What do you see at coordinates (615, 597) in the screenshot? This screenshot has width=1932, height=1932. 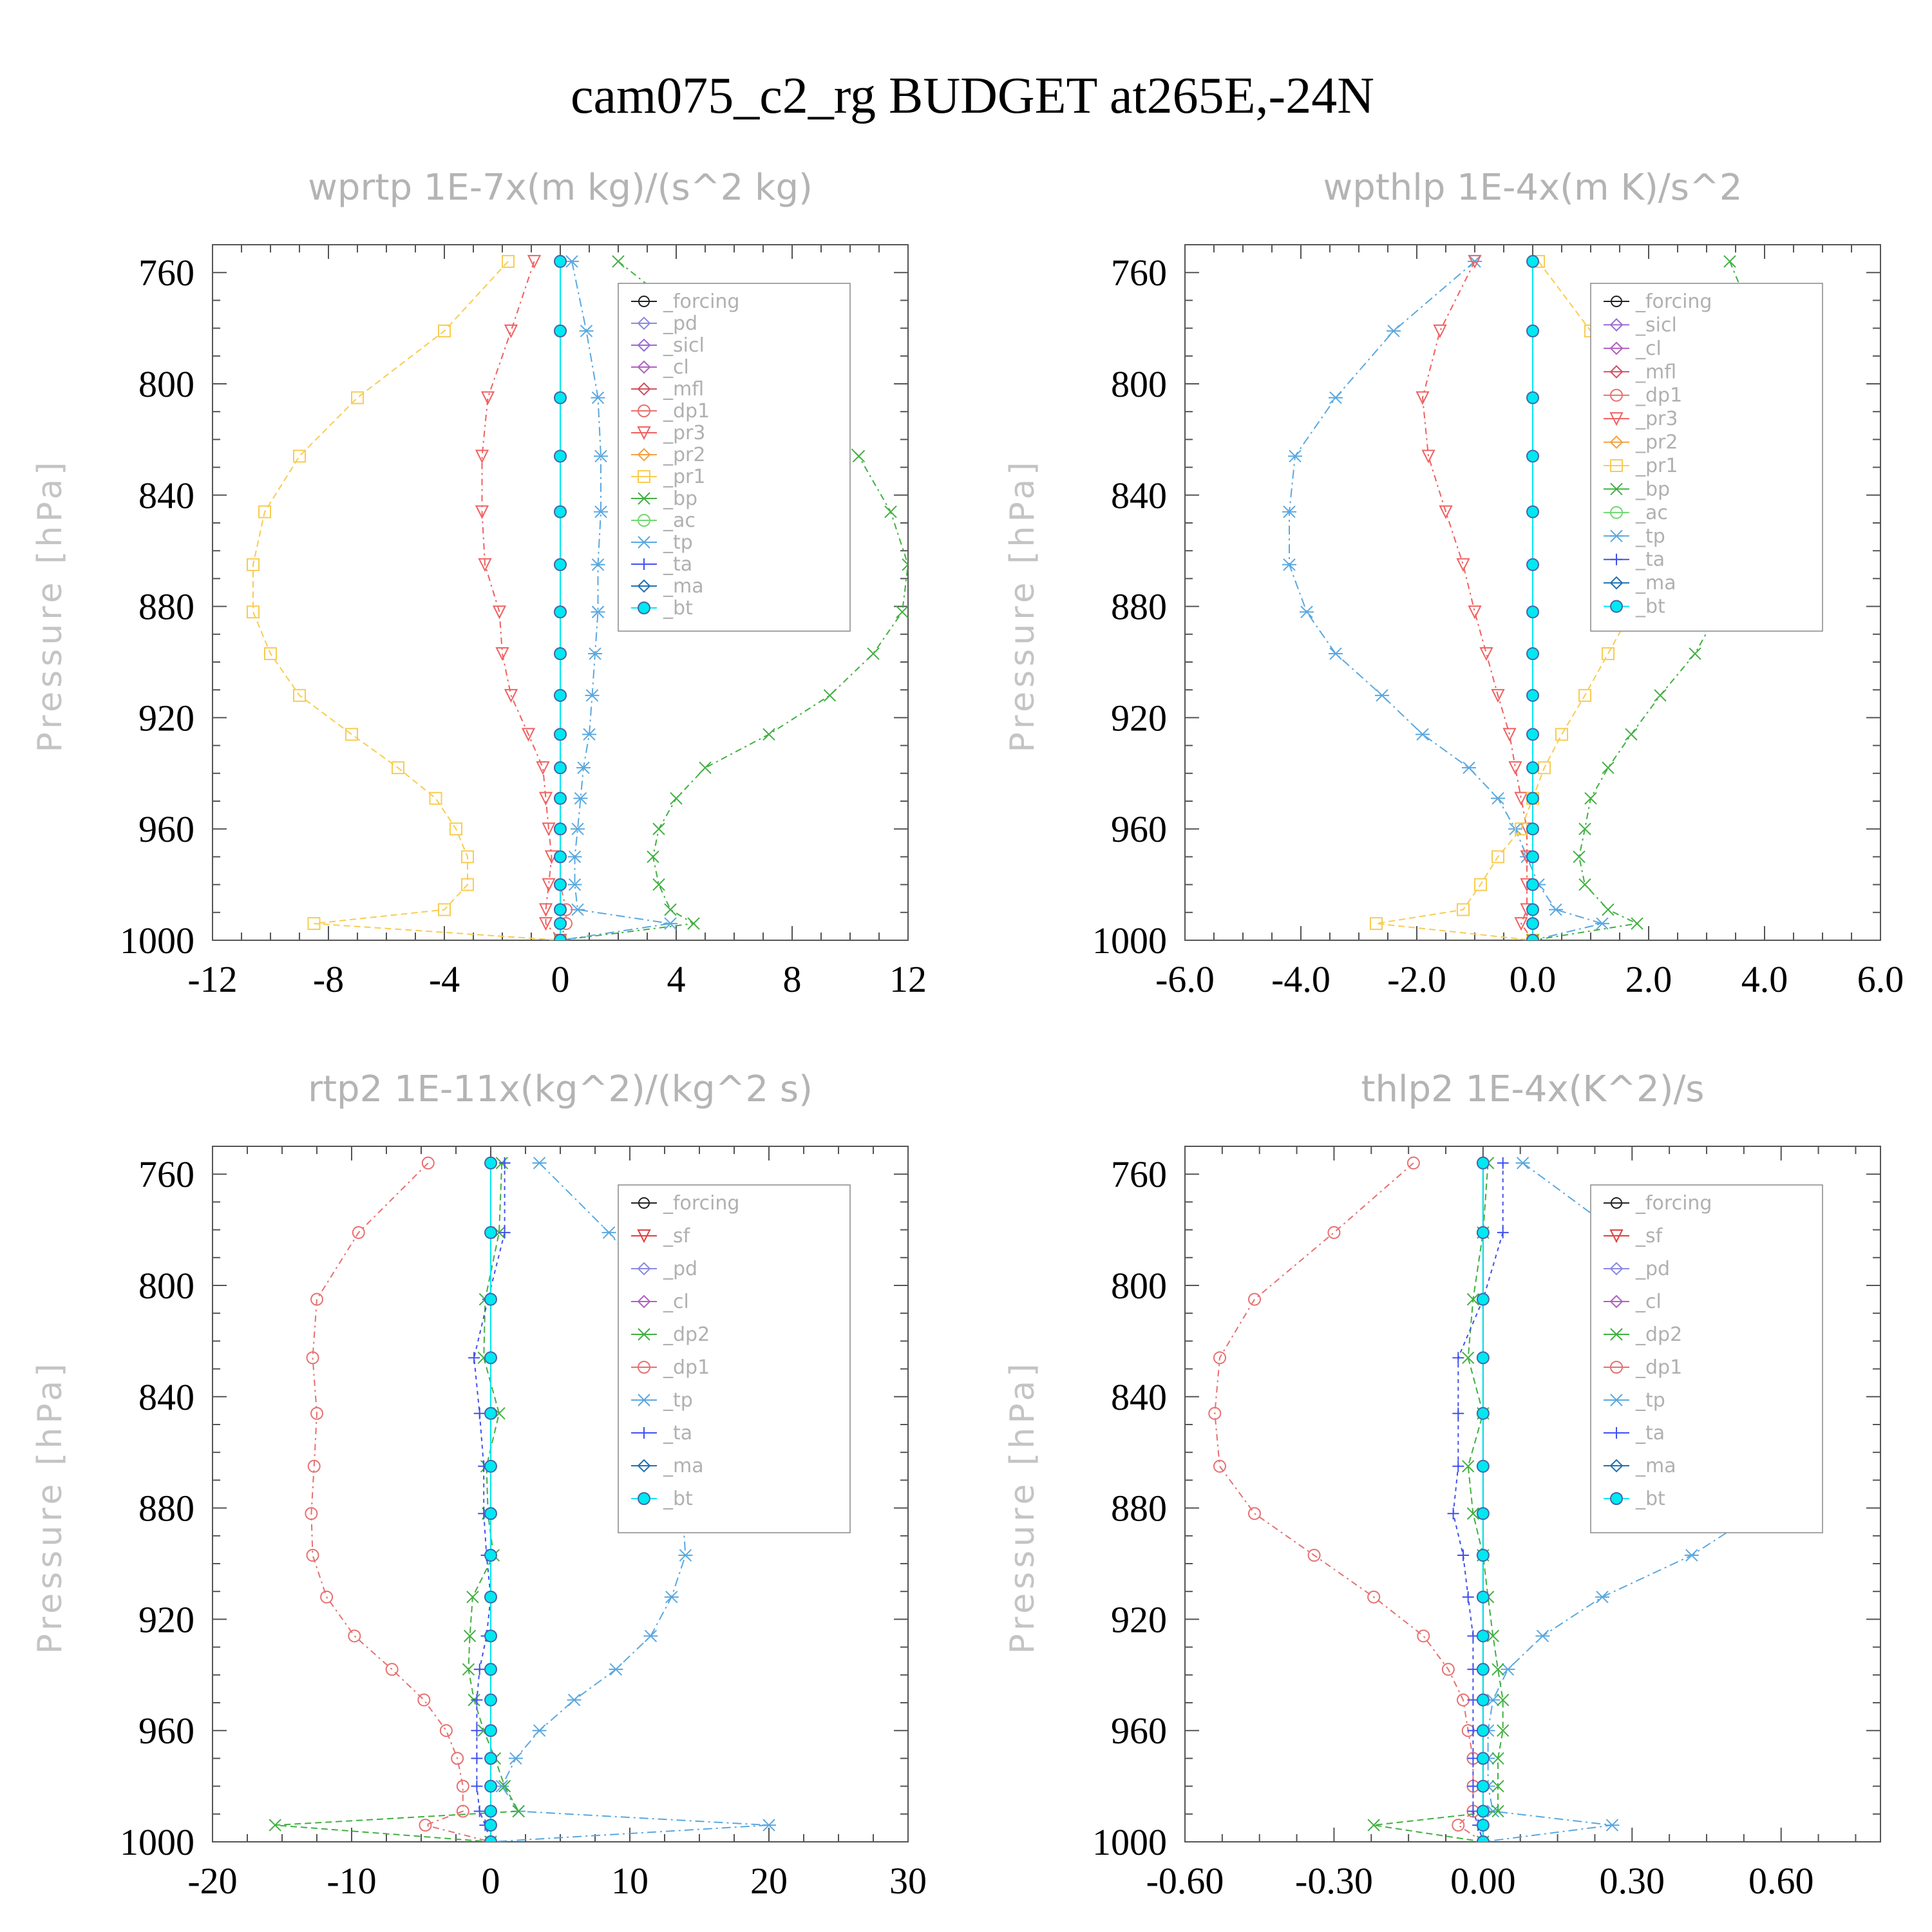 I see `series-tp` at bounding box center [615, 597].